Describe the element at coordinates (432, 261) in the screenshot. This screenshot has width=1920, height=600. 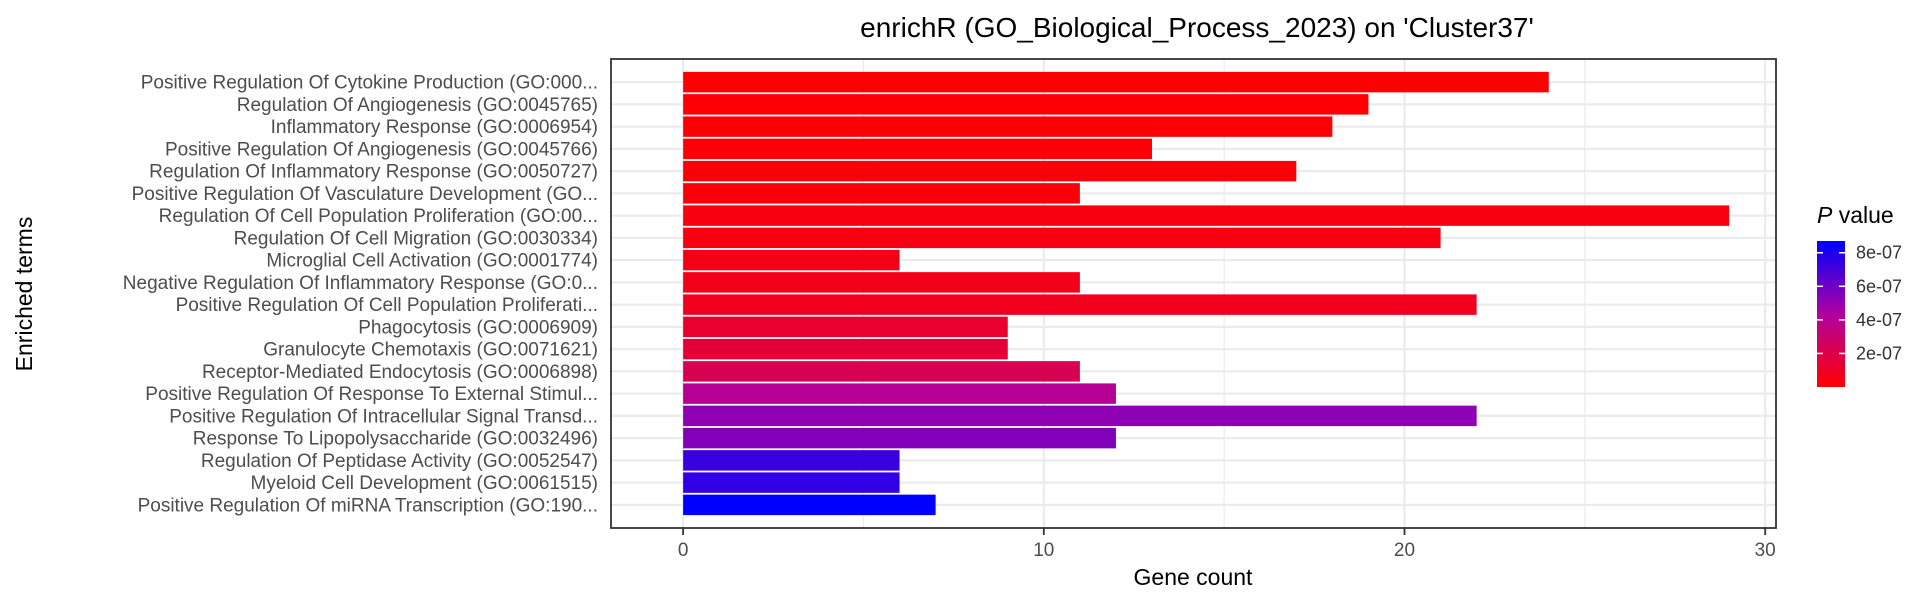
I see `y-tick-label: Microglial Cell Activation (GO:0001774)` at that location.